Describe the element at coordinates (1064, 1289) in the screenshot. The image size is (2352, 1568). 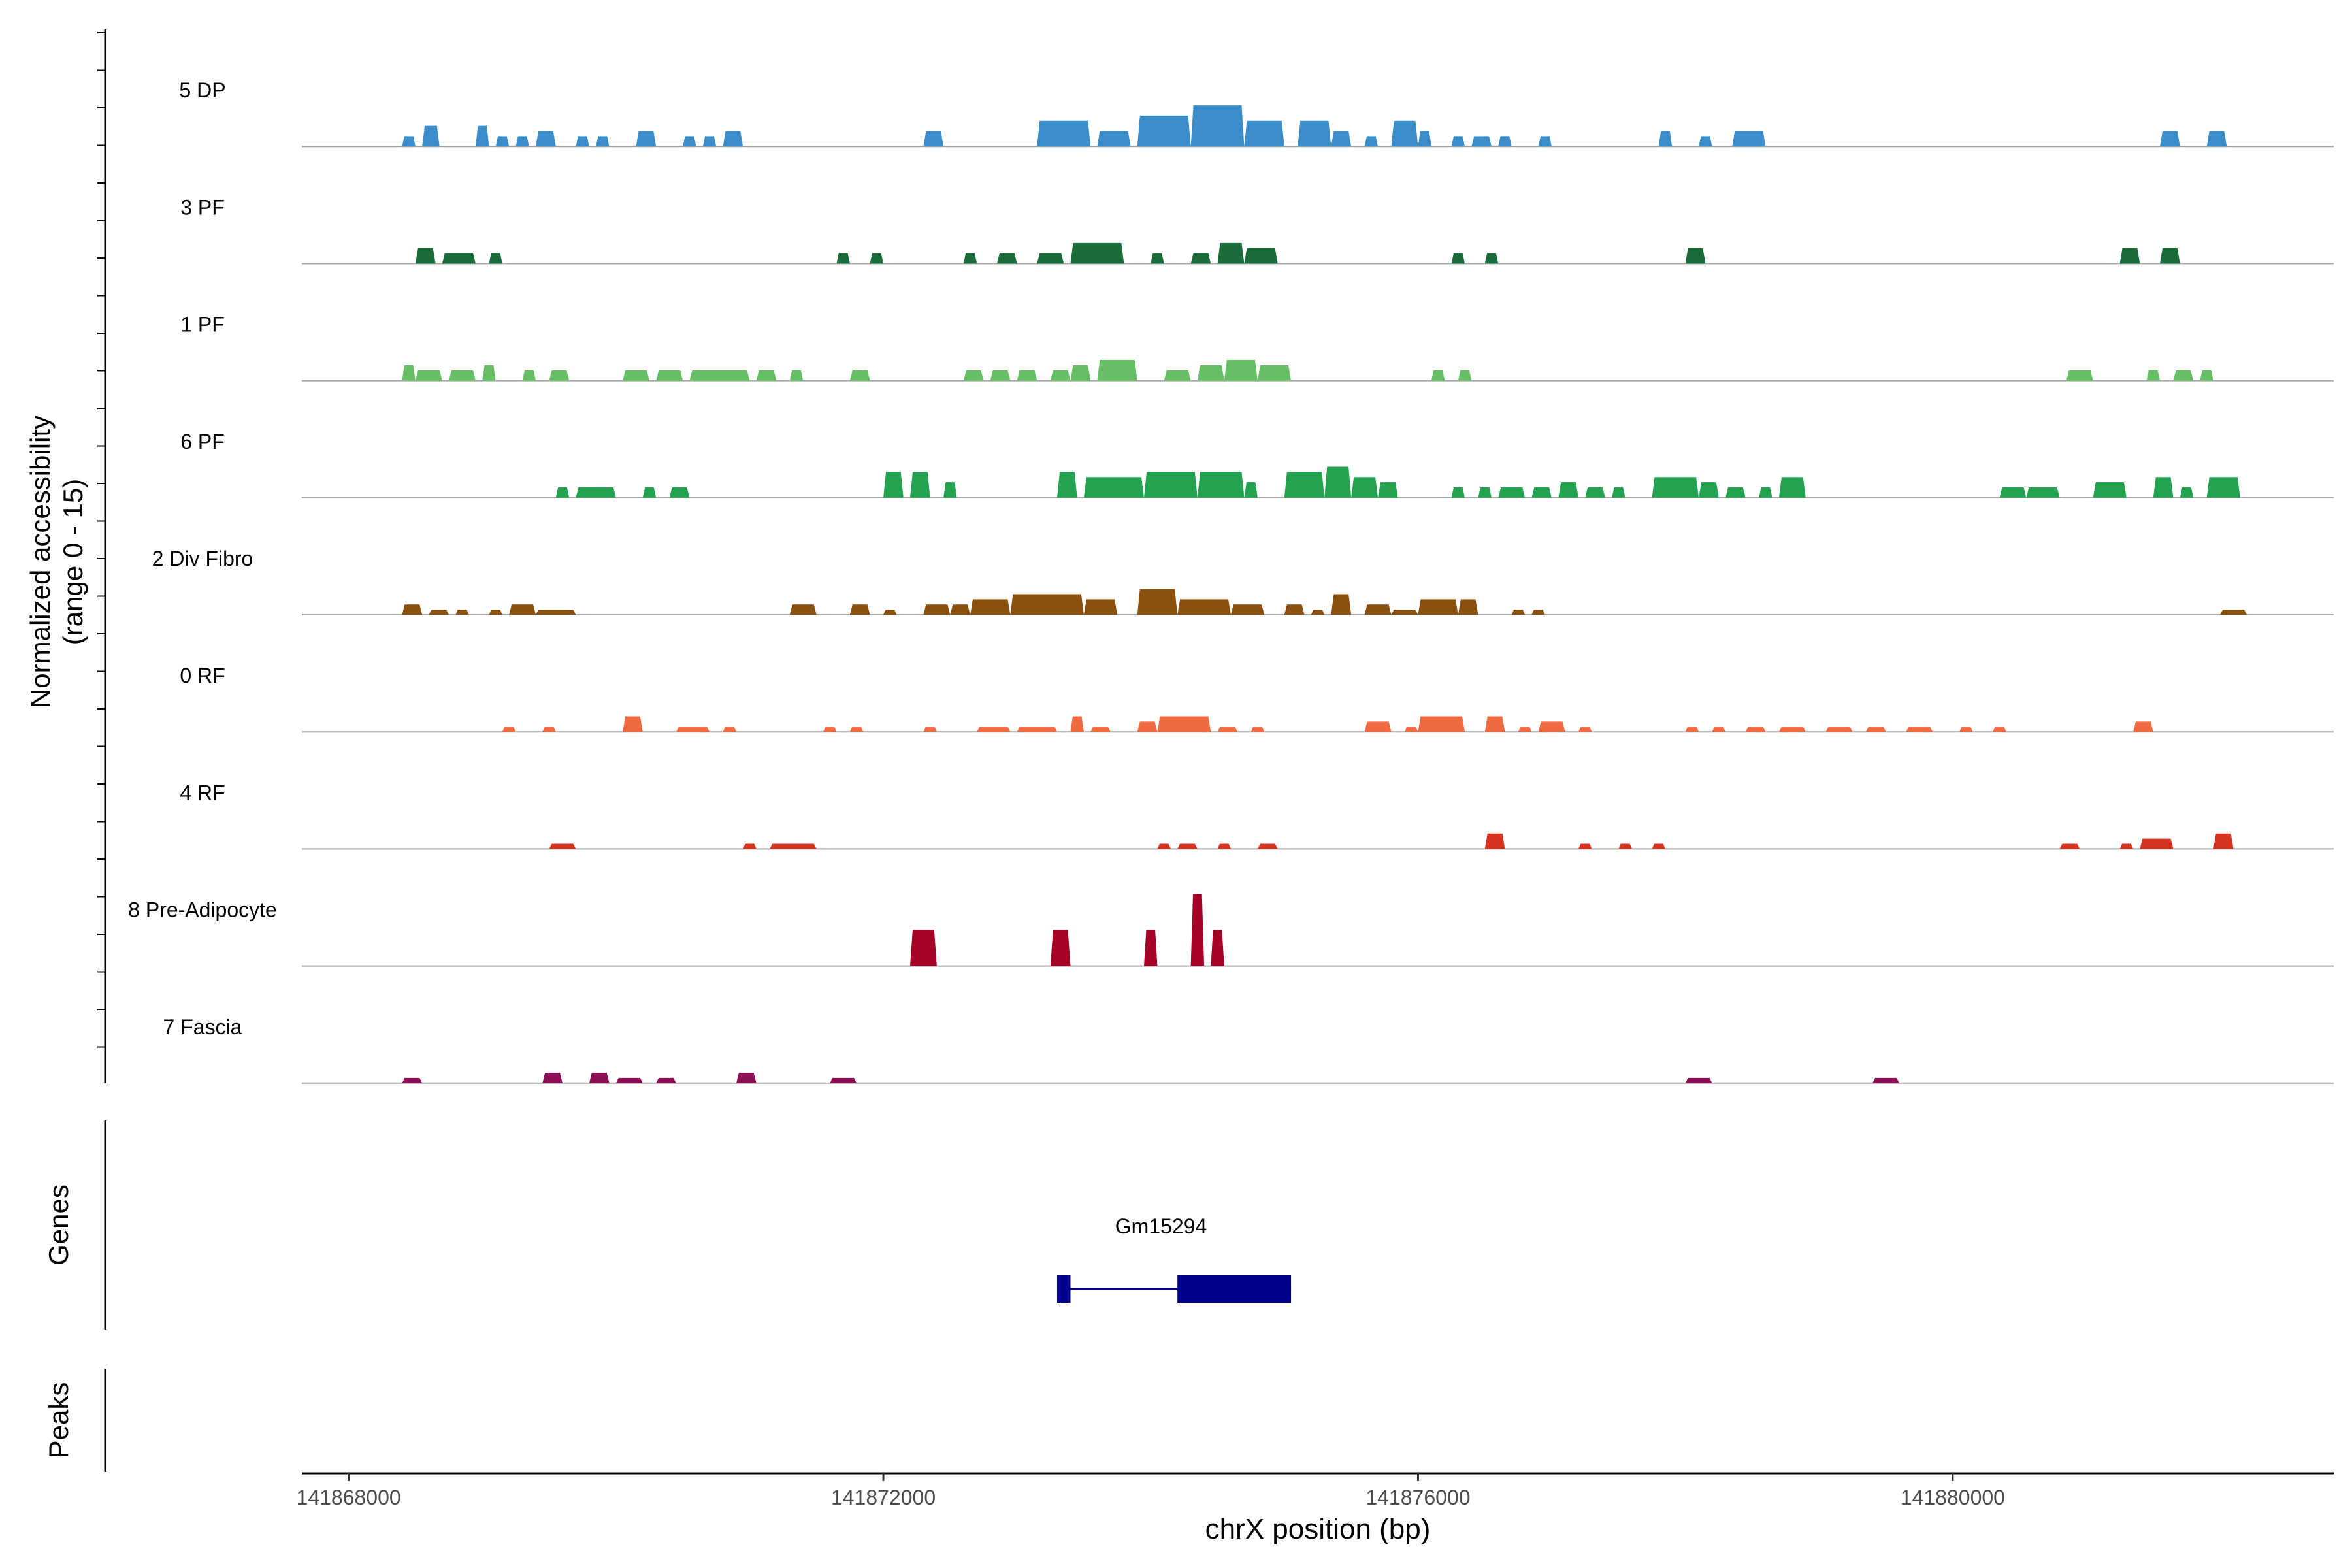
I see `gene-exon` at that location.